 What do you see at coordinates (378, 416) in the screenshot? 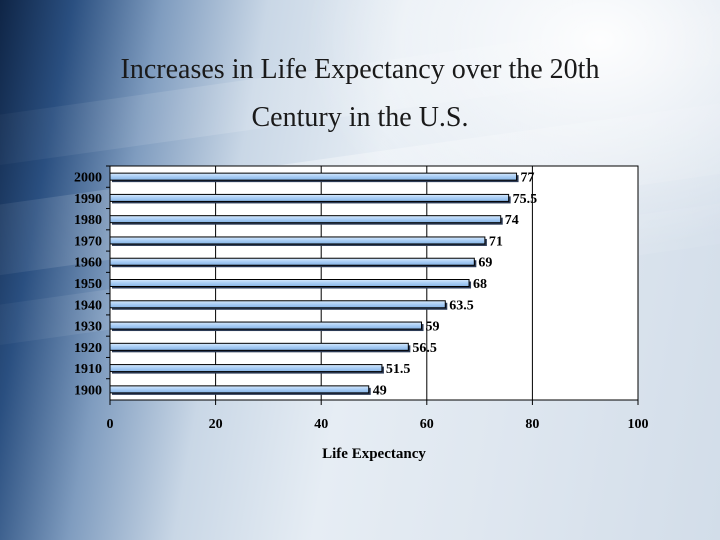
I see `x-axis-ticks: 0 20 40 60 80 100` at bounding box center [378, 416].